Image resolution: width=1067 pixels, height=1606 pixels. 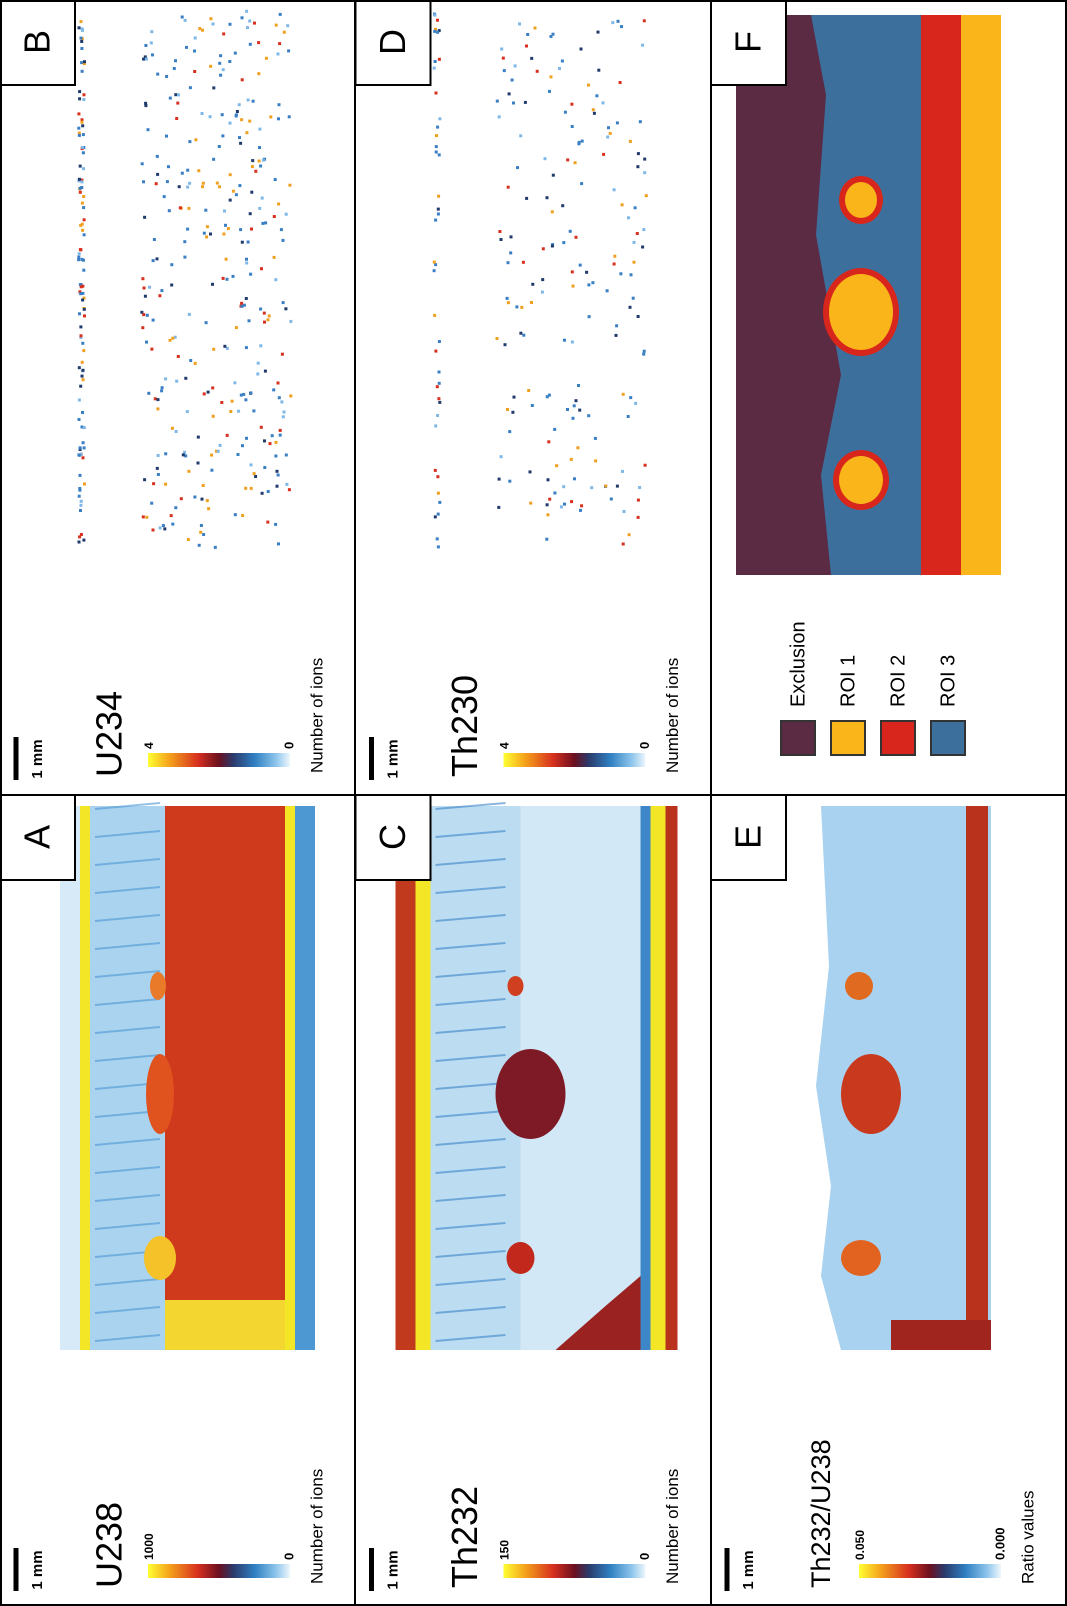 I want to click on panel-letter: E, so click(x=748, y=837).